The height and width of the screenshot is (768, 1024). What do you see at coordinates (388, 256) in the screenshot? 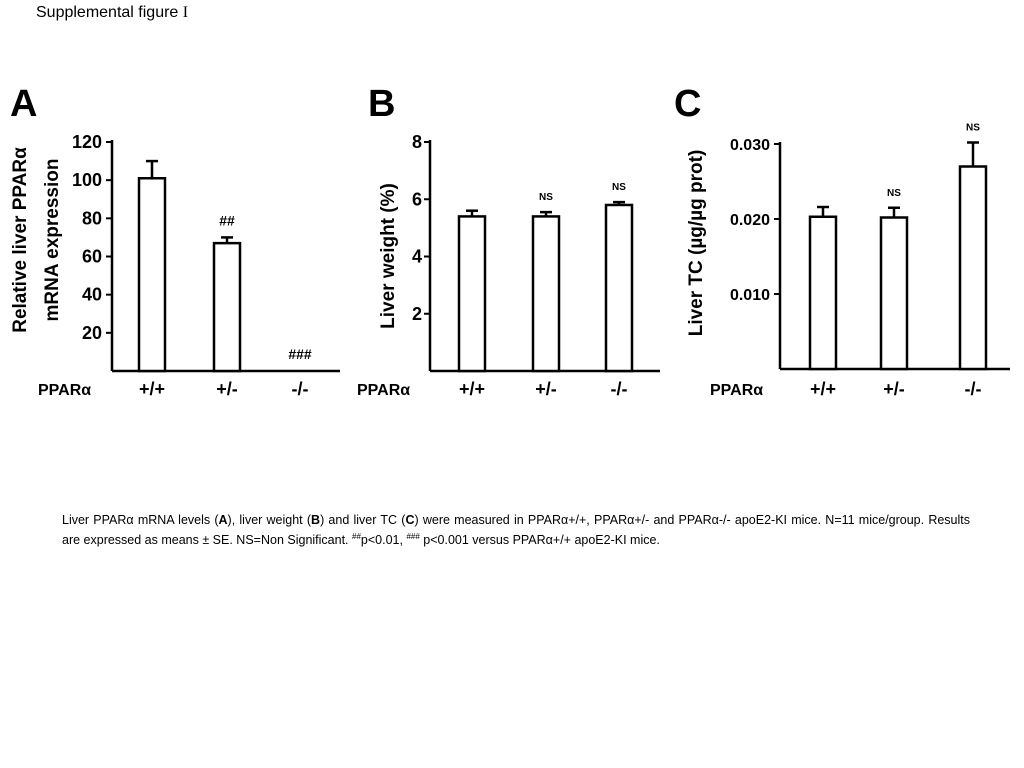
I see `y-axis-label-b: Liver weight (%)` at bounding box center [388, 256].